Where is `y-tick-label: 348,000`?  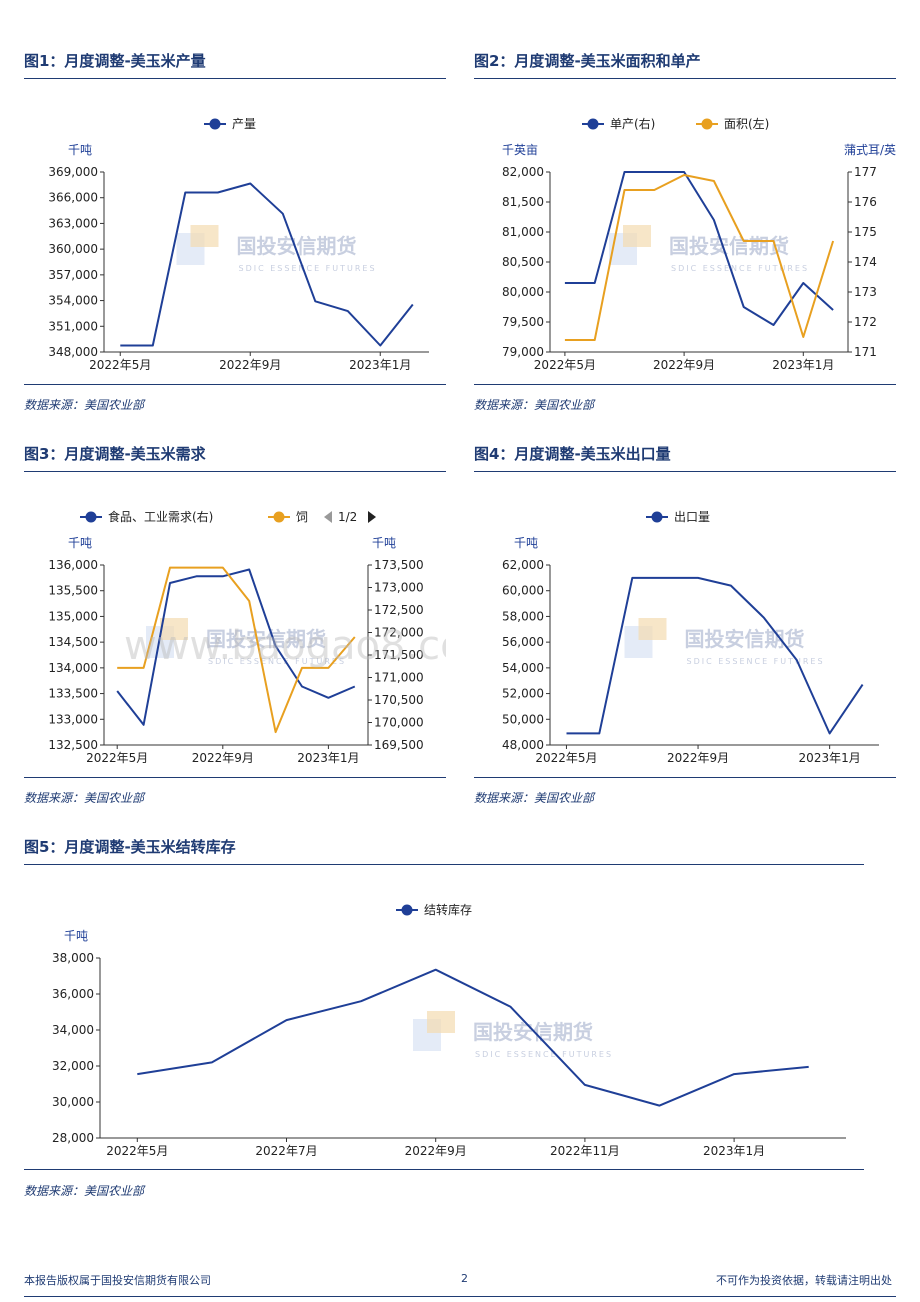 y-tick-label: 348,000 is located at coordinates (73, 352).